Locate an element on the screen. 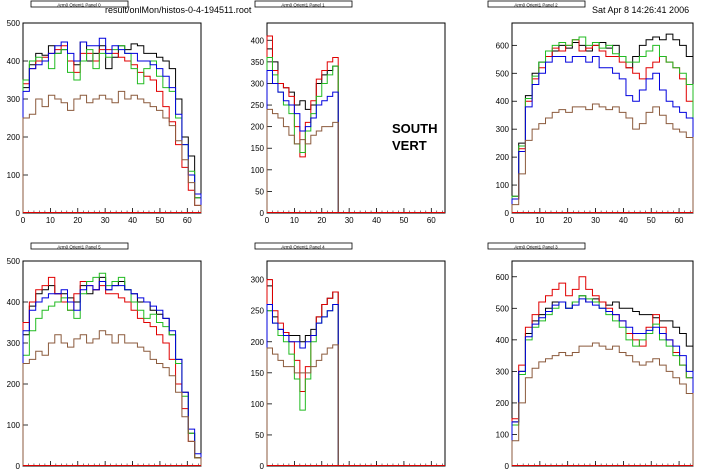 This screenshot has height=469, width=721. panel-title: Arm0 Orient1 Panel 0 is located at coordinates (79, 4).